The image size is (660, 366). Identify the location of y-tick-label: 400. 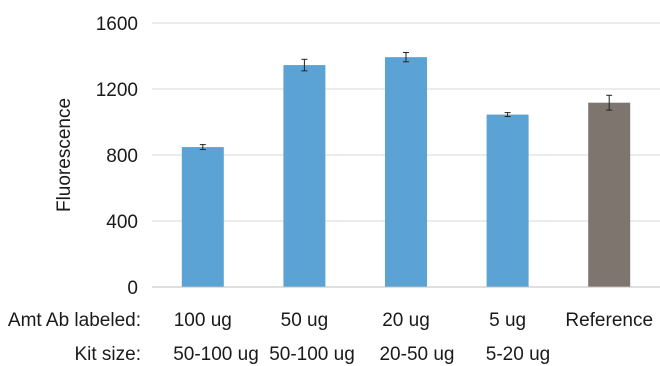
(122, 222).